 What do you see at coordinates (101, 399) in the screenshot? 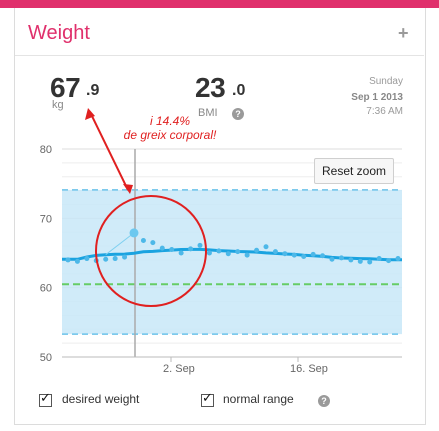
I see `desired-weight-label: desired weight` at bounding box center [101, 399].